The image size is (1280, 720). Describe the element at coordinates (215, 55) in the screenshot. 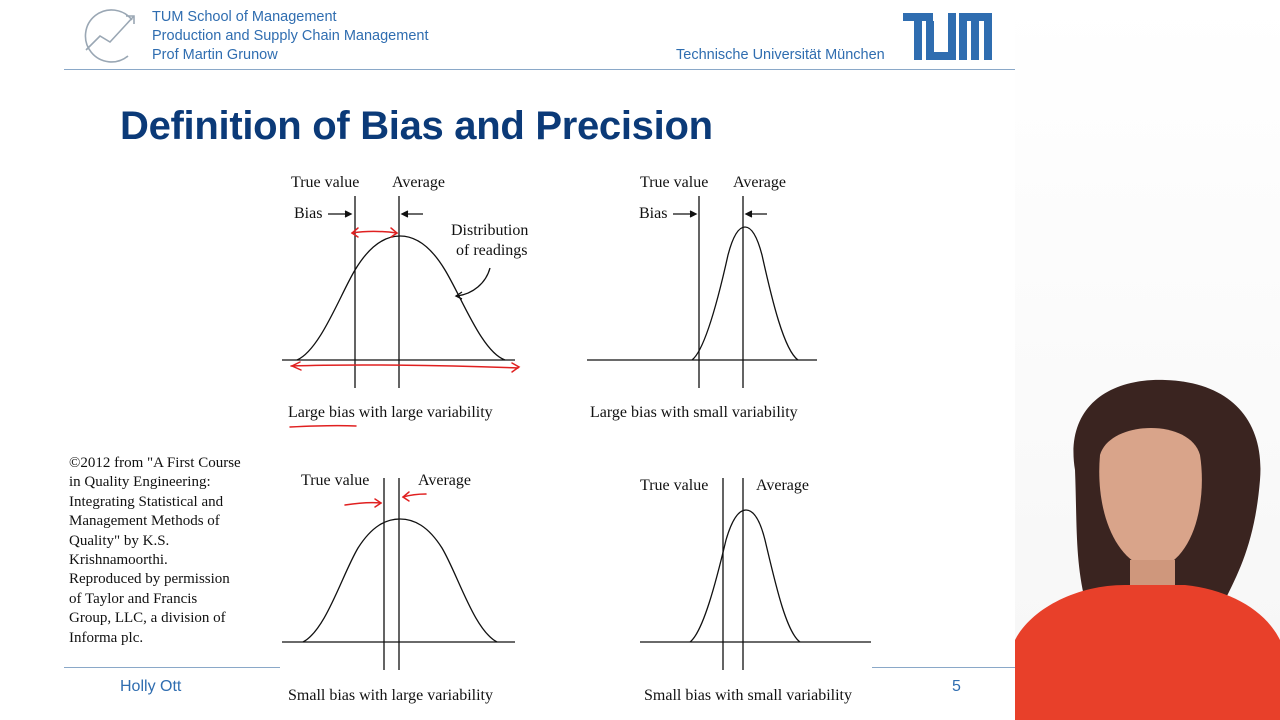

I see `header-line-professor: Prof Martin Grunow` at that location.